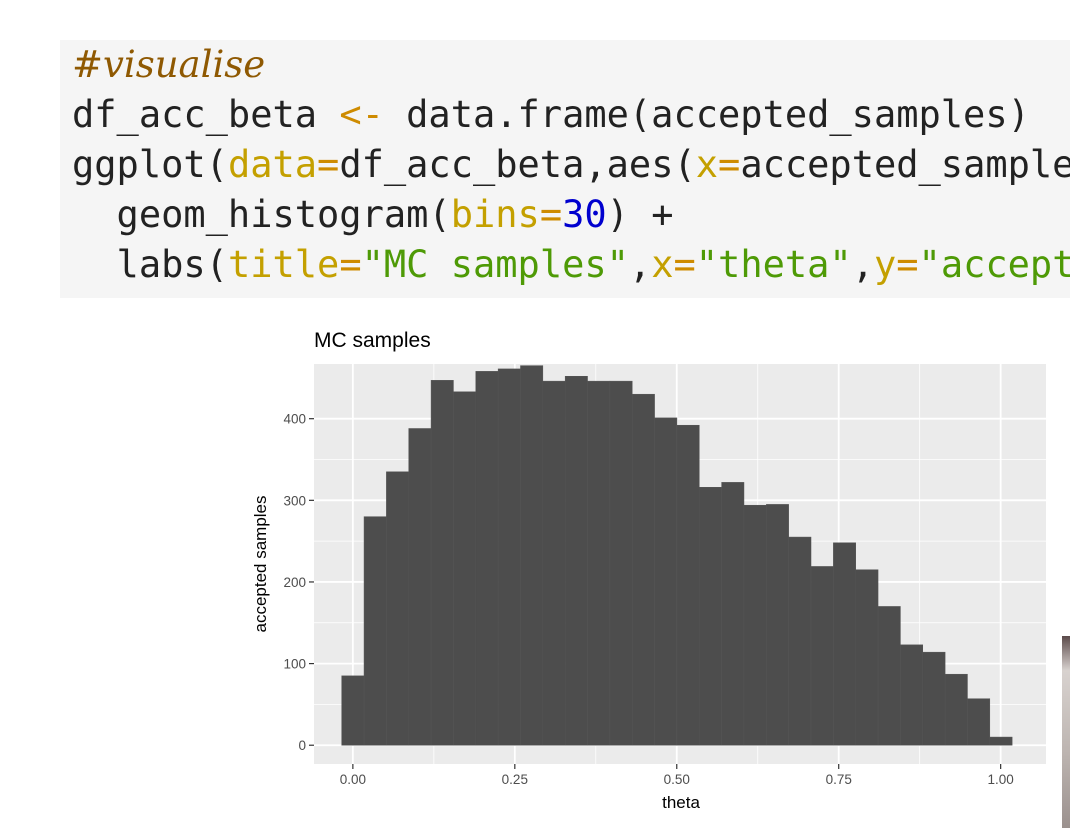  What do you see at coordinates (1001, 779) in the screenshot?
I see `x-tick-label: 1.00` at bounding box center [1001, 779].